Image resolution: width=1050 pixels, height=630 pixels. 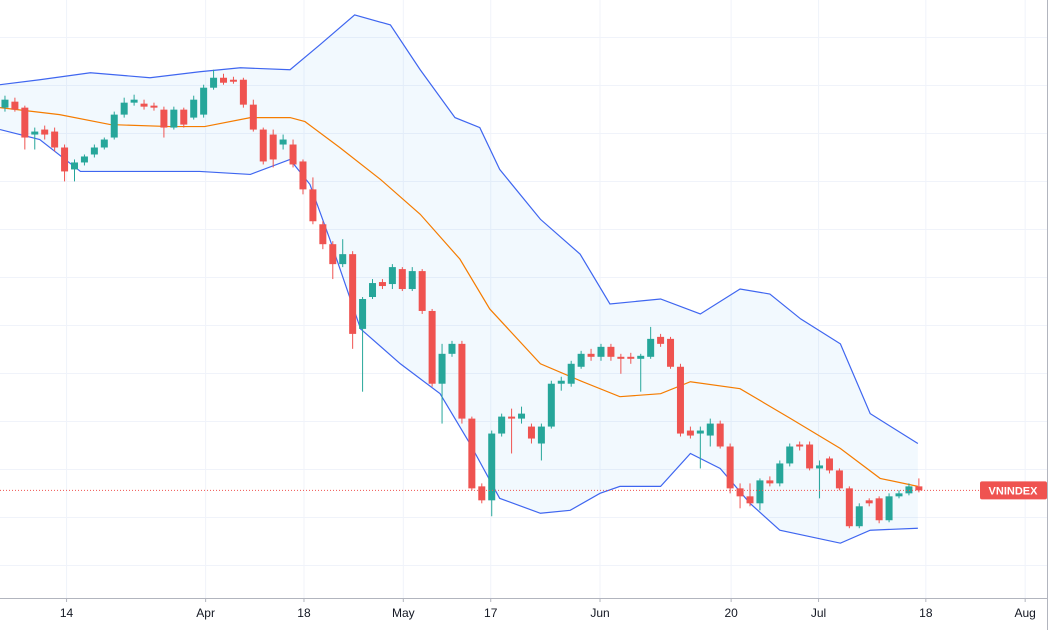 What do you see at coordinates (818, 613) in the screenshot?
I see `x-tick-label: Jul` at bounding box center [818, 613].